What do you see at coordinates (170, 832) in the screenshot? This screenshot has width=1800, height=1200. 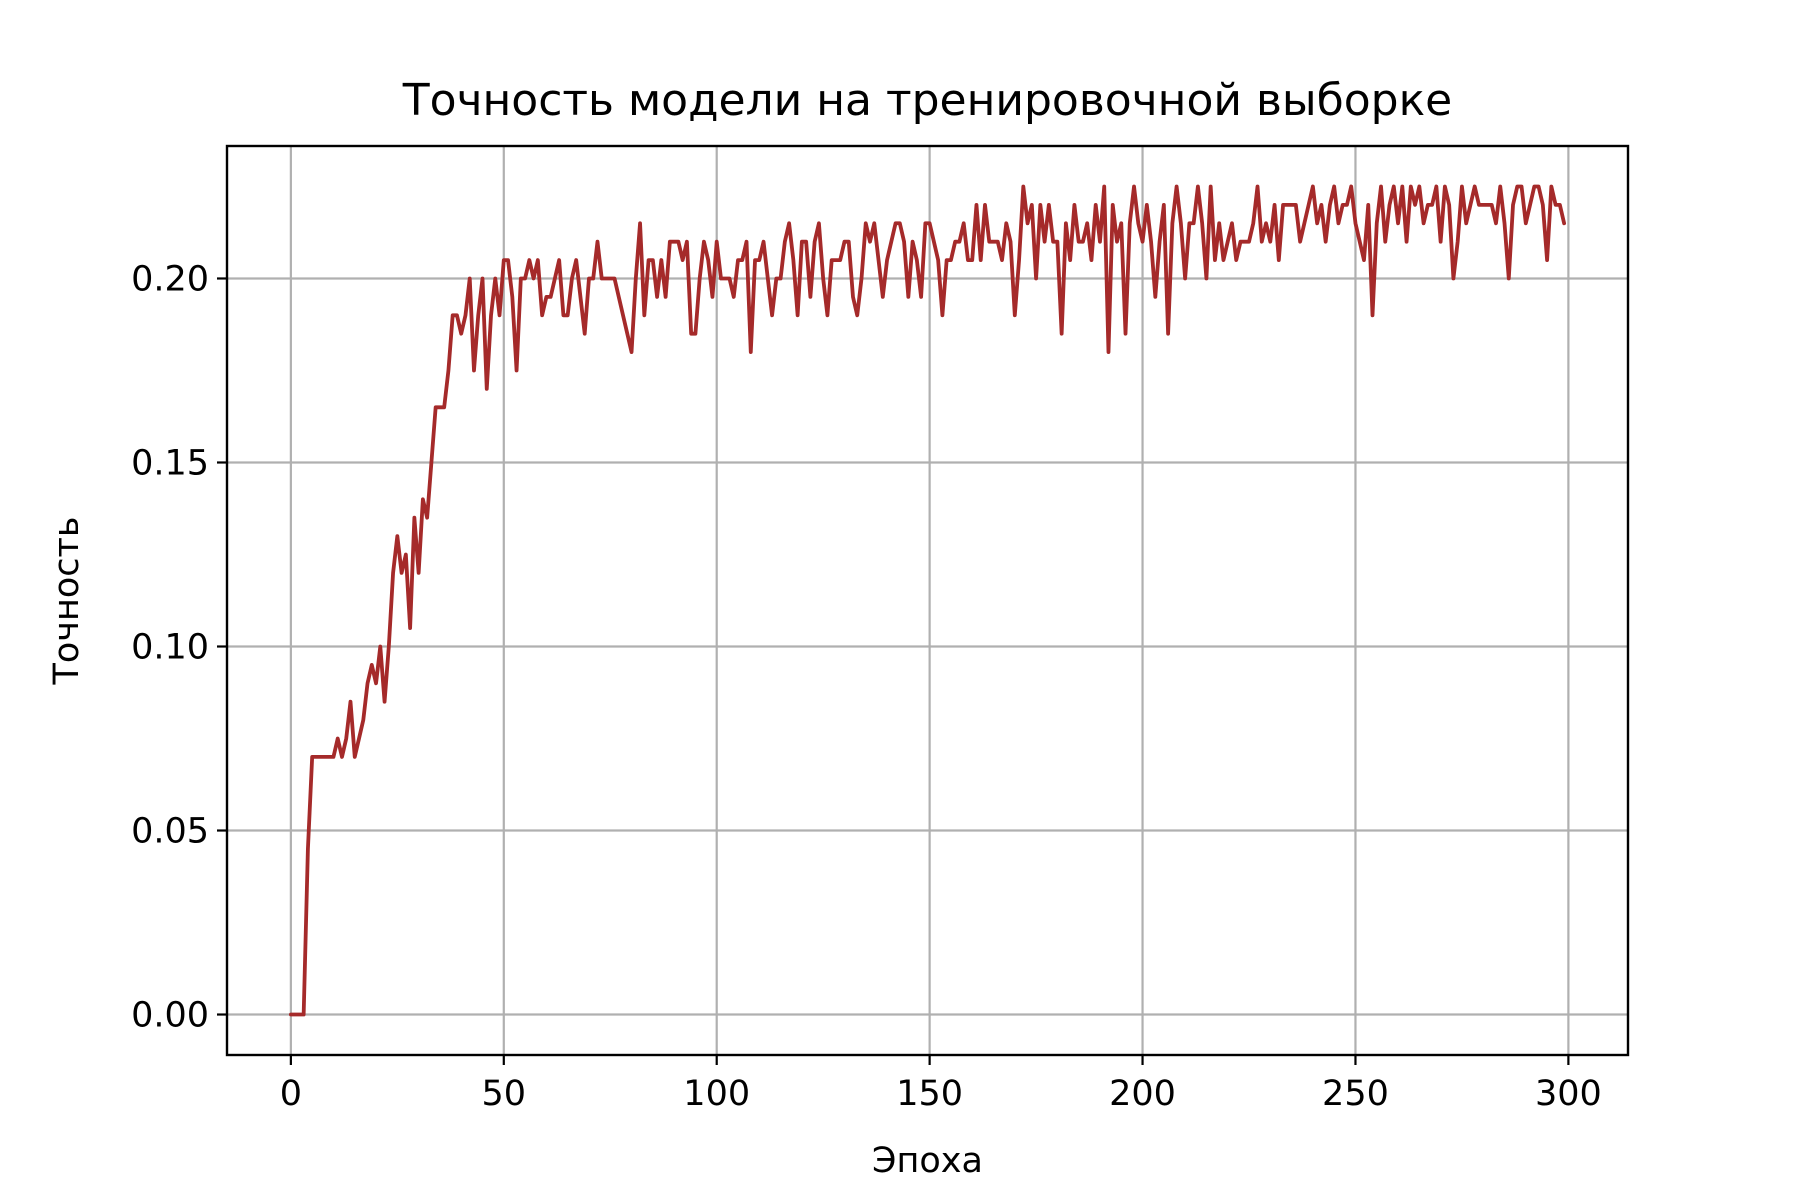 I see `y-tick-label: 0.05` at bounding box center [170, 832].